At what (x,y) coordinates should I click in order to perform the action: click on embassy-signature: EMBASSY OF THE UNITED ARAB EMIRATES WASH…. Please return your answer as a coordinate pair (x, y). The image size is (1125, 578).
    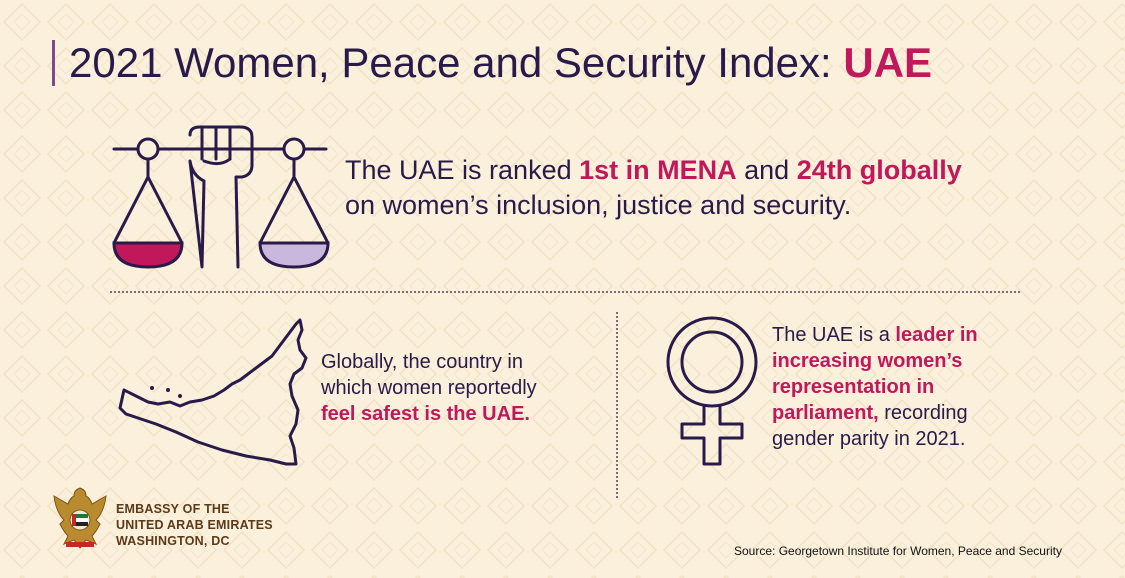
    Looking at the image, I should click on (206, 525).